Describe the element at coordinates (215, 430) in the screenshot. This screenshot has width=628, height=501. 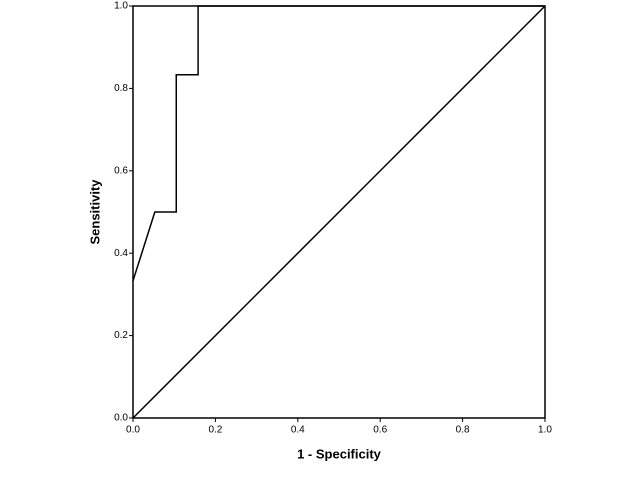
I see `x-tick-label: 0.2` at that location.